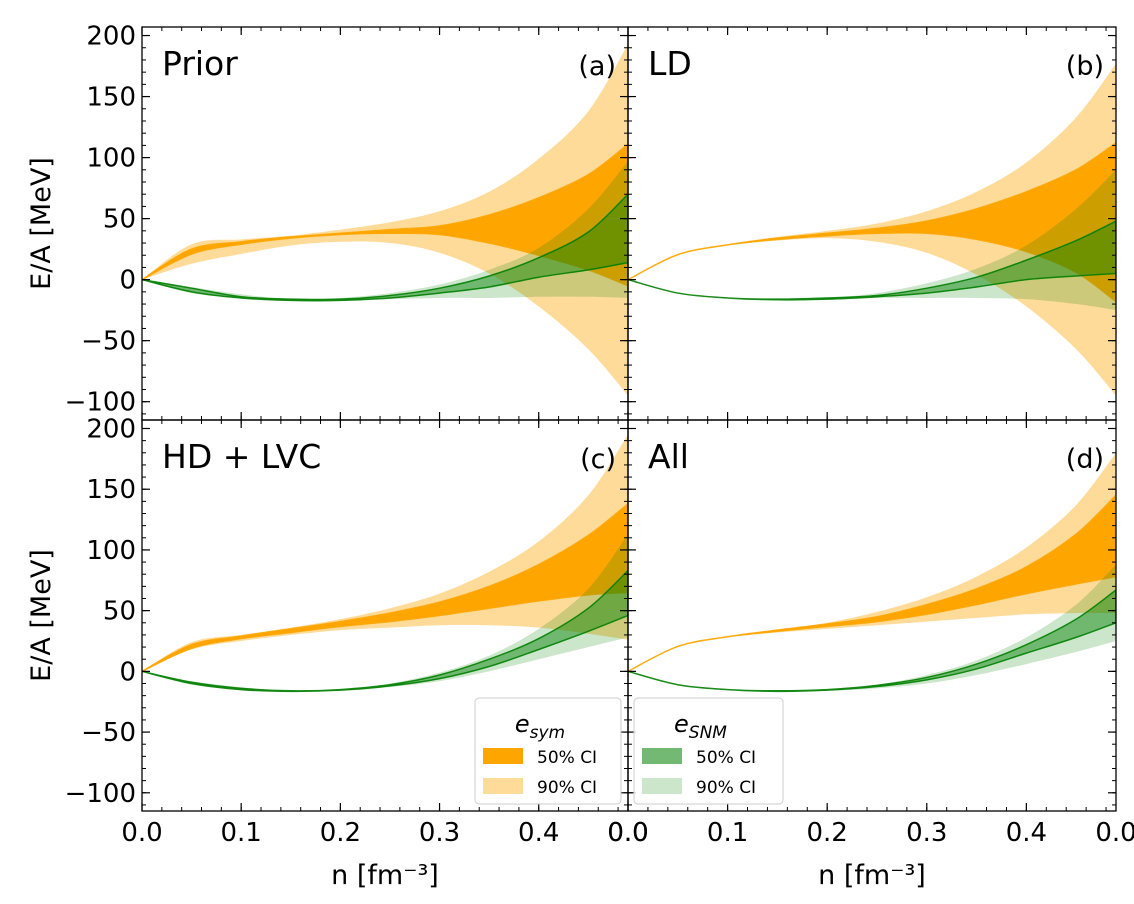 The image size is (1134, 904). I want to click on band-e-snm-50-ci-d, so click(872, 641).